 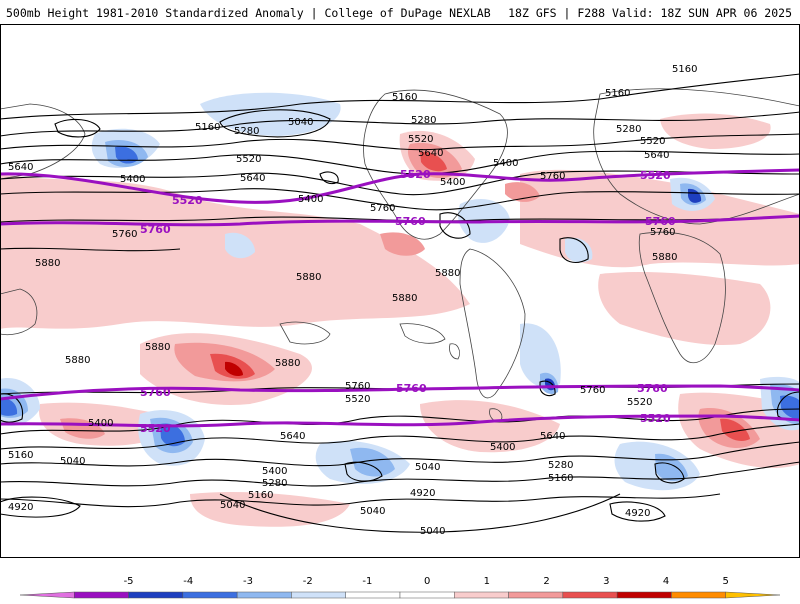 I want to click on colorbar-tick-label: 1, so click(x=487, y=581).